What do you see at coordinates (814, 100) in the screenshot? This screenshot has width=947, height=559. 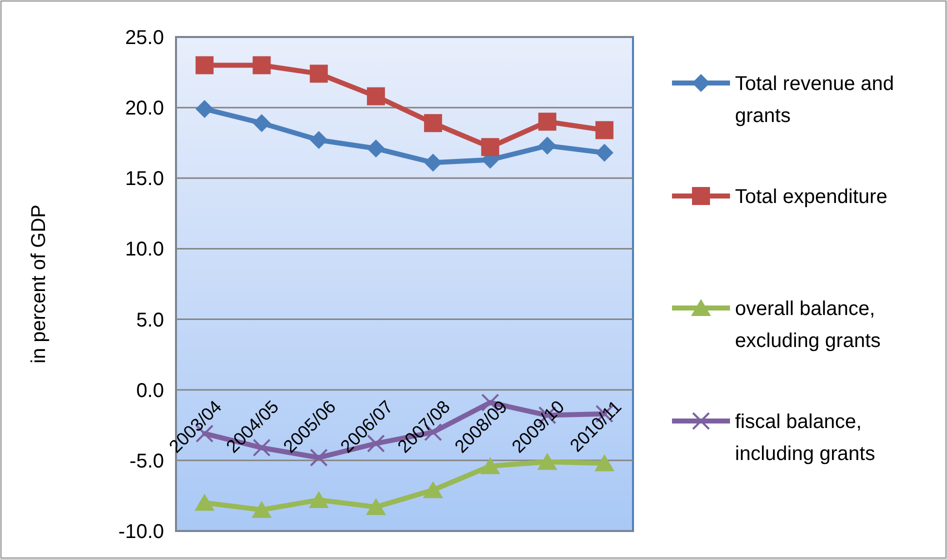 I see `legend-label: Total revenue and grants` at bounding box center [814, 100].